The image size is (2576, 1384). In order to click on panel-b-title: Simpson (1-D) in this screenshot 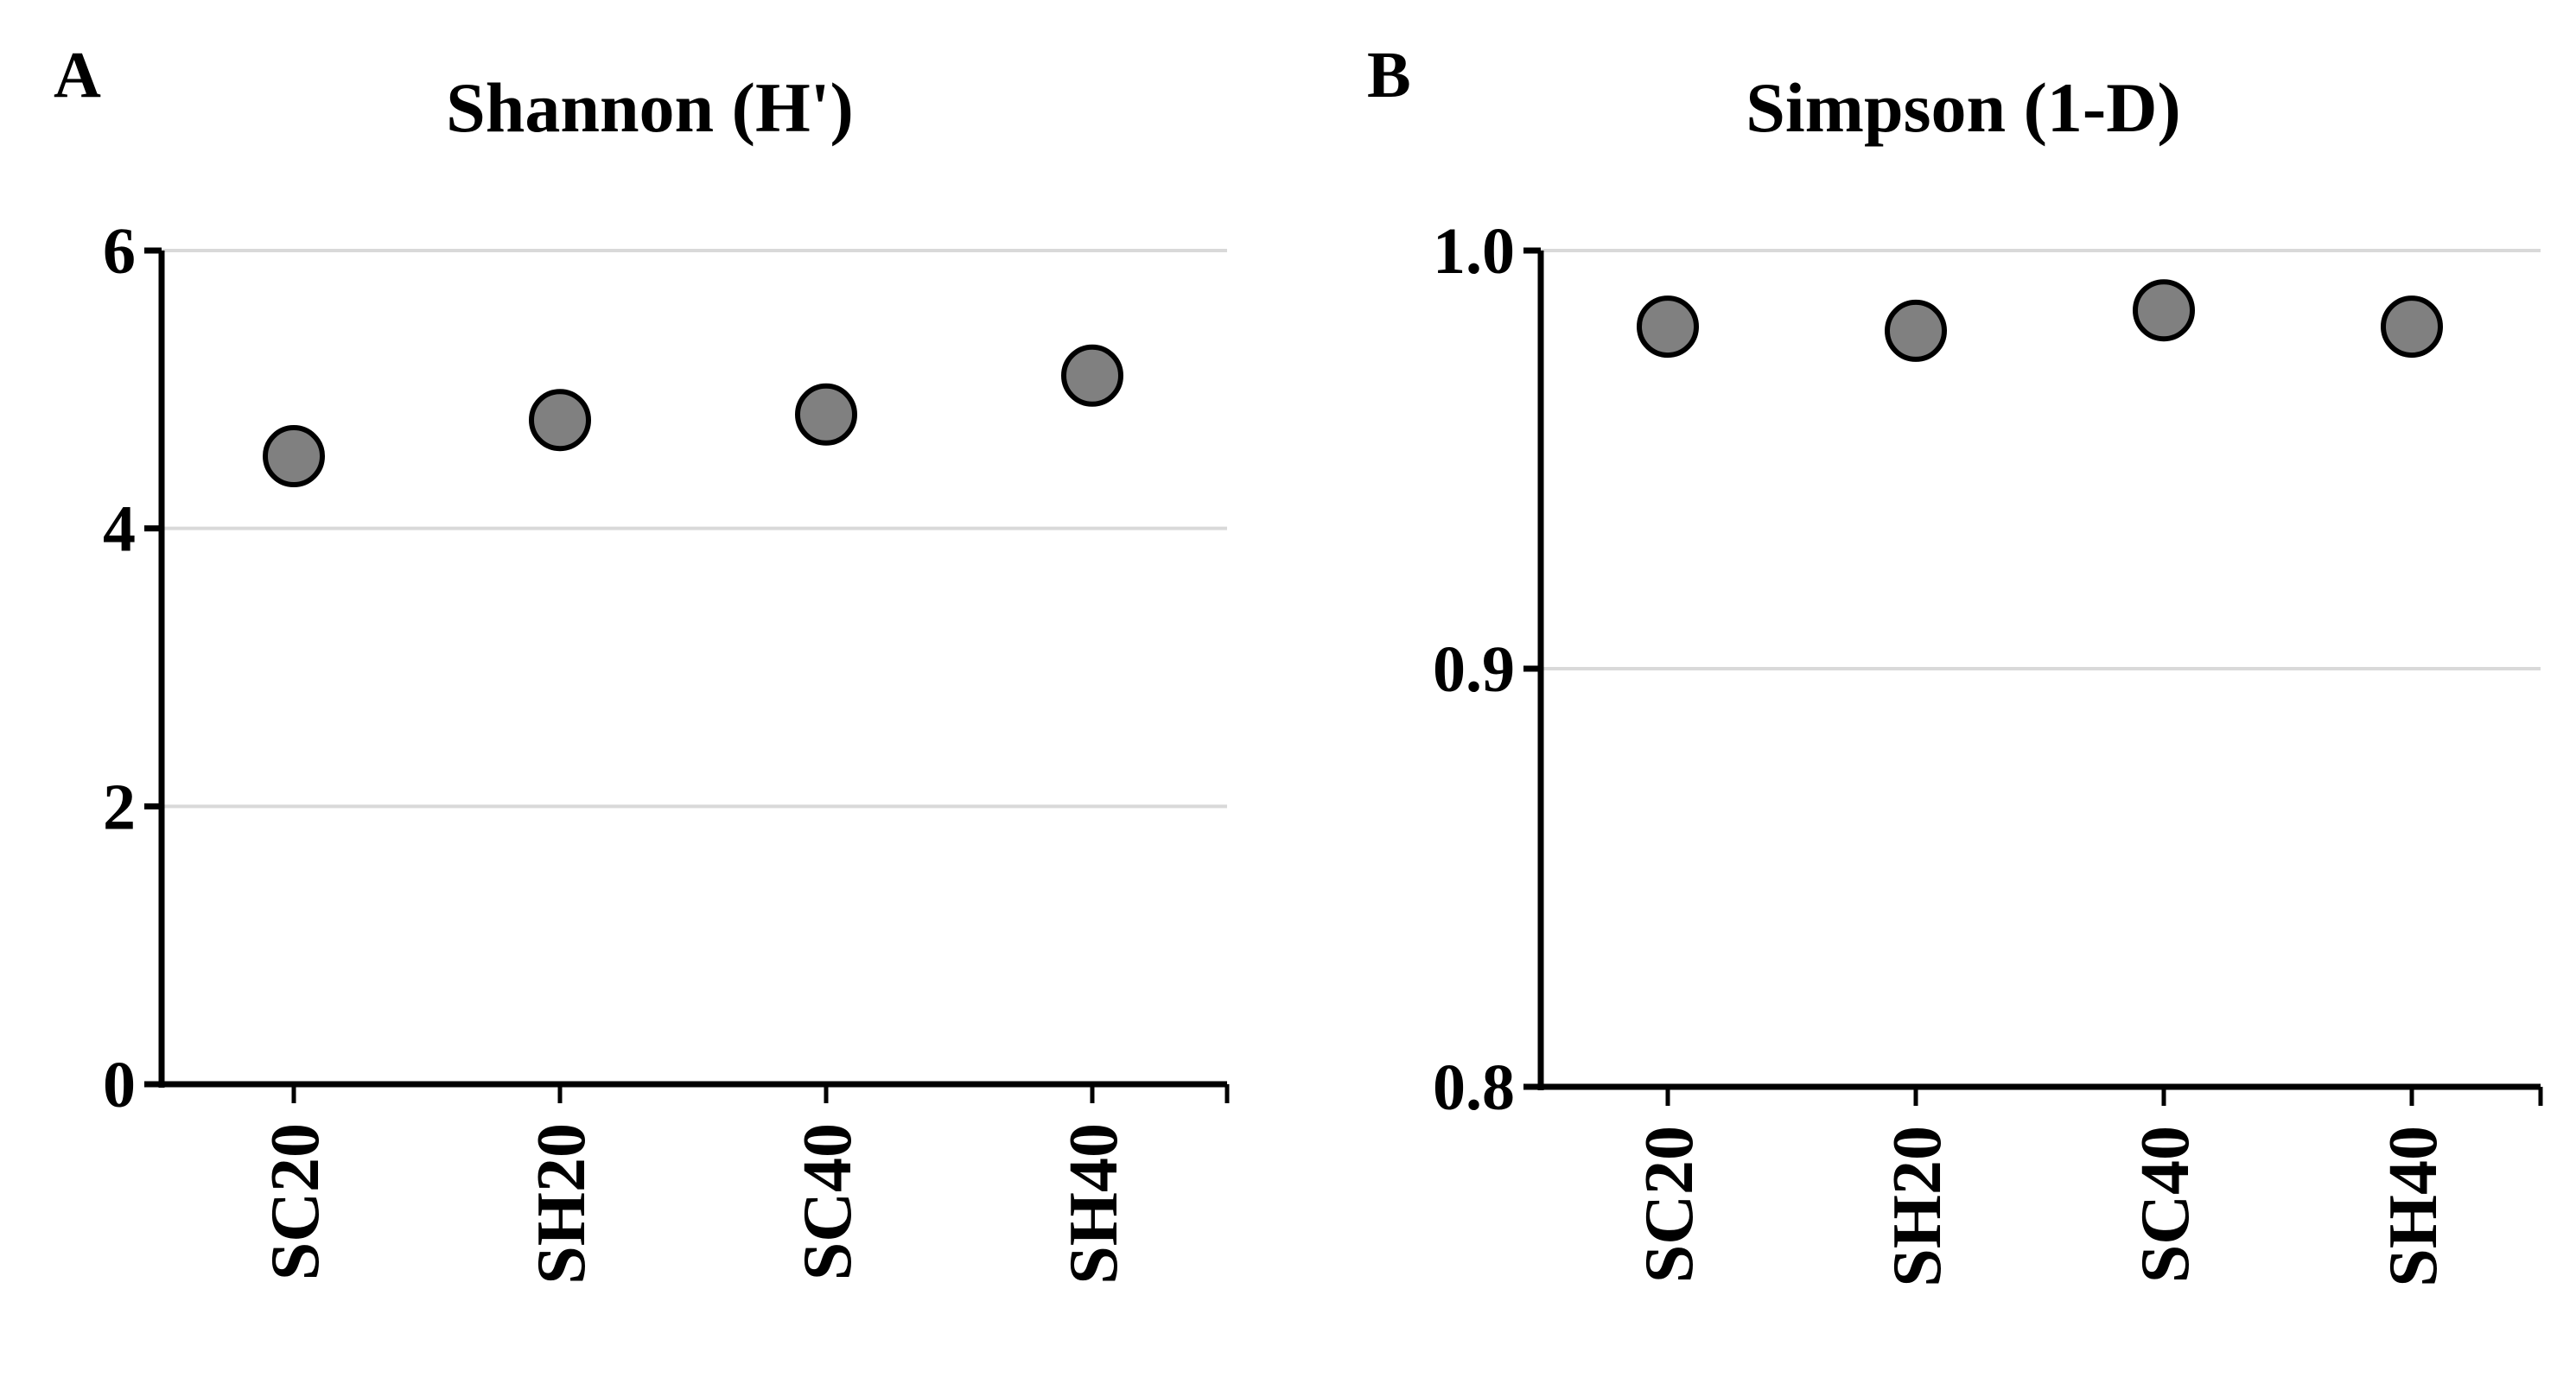, I will do `click(1963, 107)`.